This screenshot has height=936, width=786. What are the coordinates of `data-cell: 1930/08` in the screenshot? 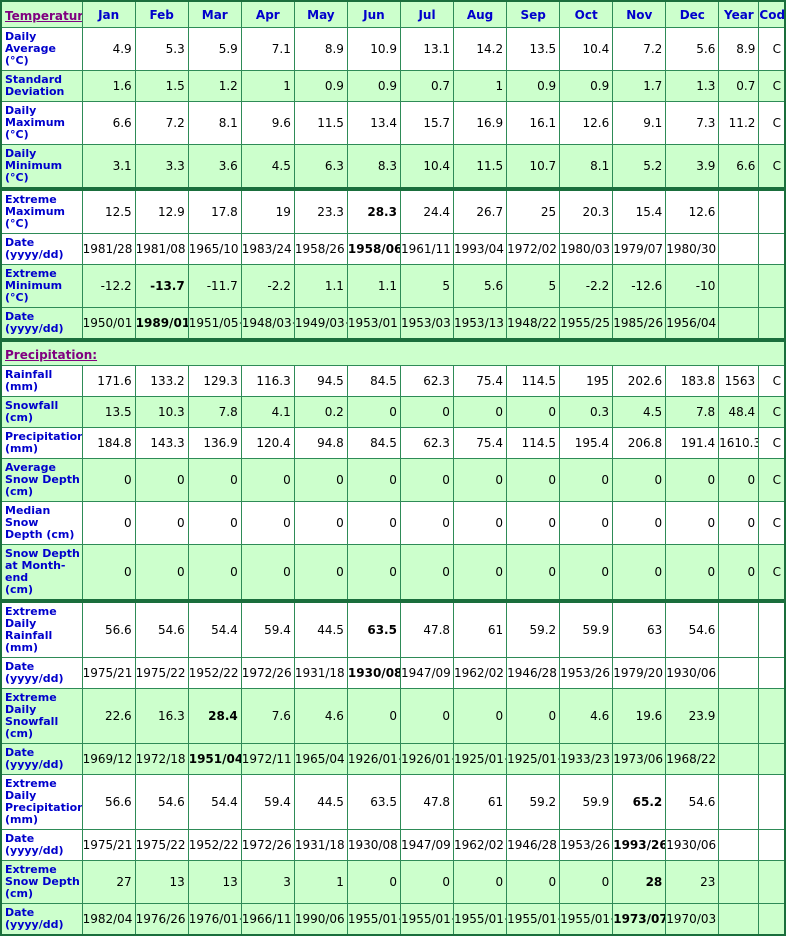 It's located at (373, 673).